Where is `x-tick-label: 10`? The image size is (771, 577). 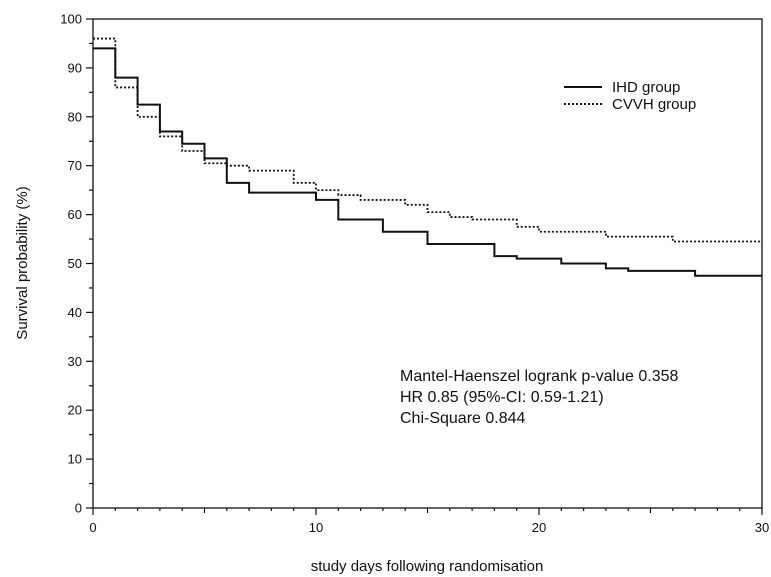
x-tick-label: 10 is located at coordinates (316, 527).